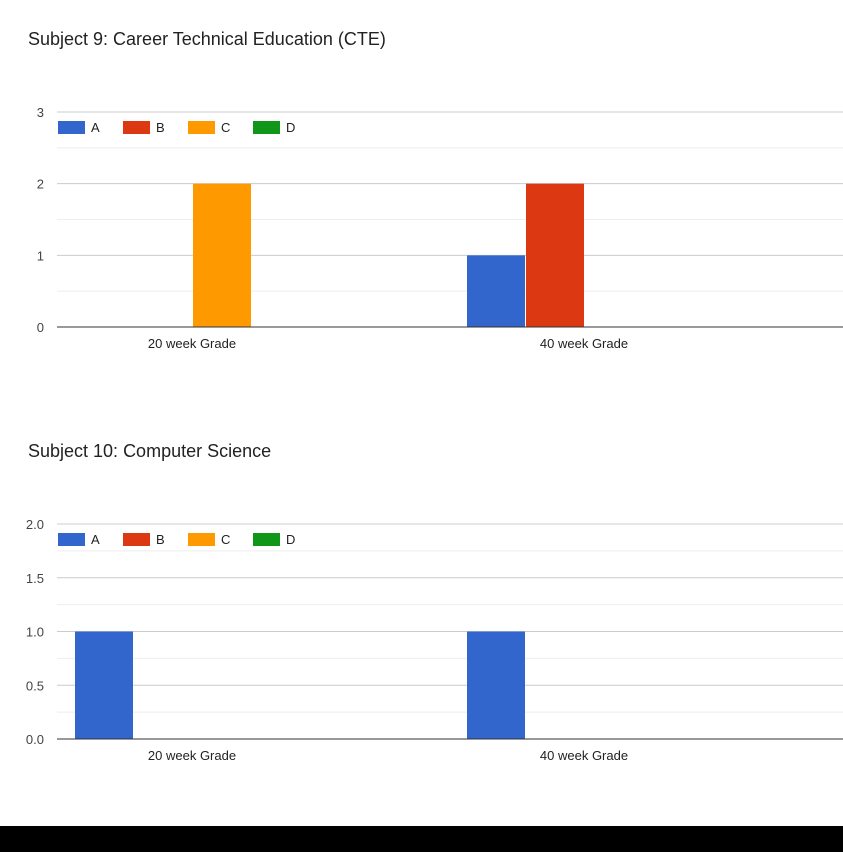  Describe the element at coordinates (40, 327) in the screenshot. I see `y-tick-label: 0` at that location.